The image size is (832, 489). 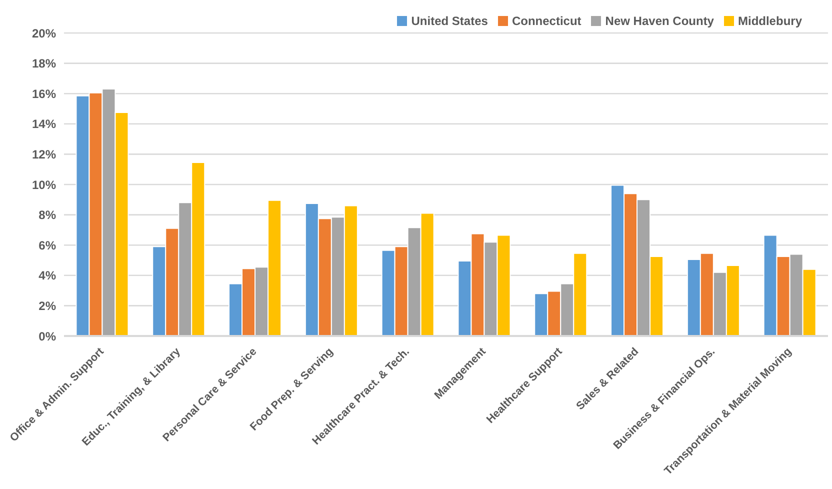 I want to click on y-tick-label: 14%, so click(x=44, y=124).